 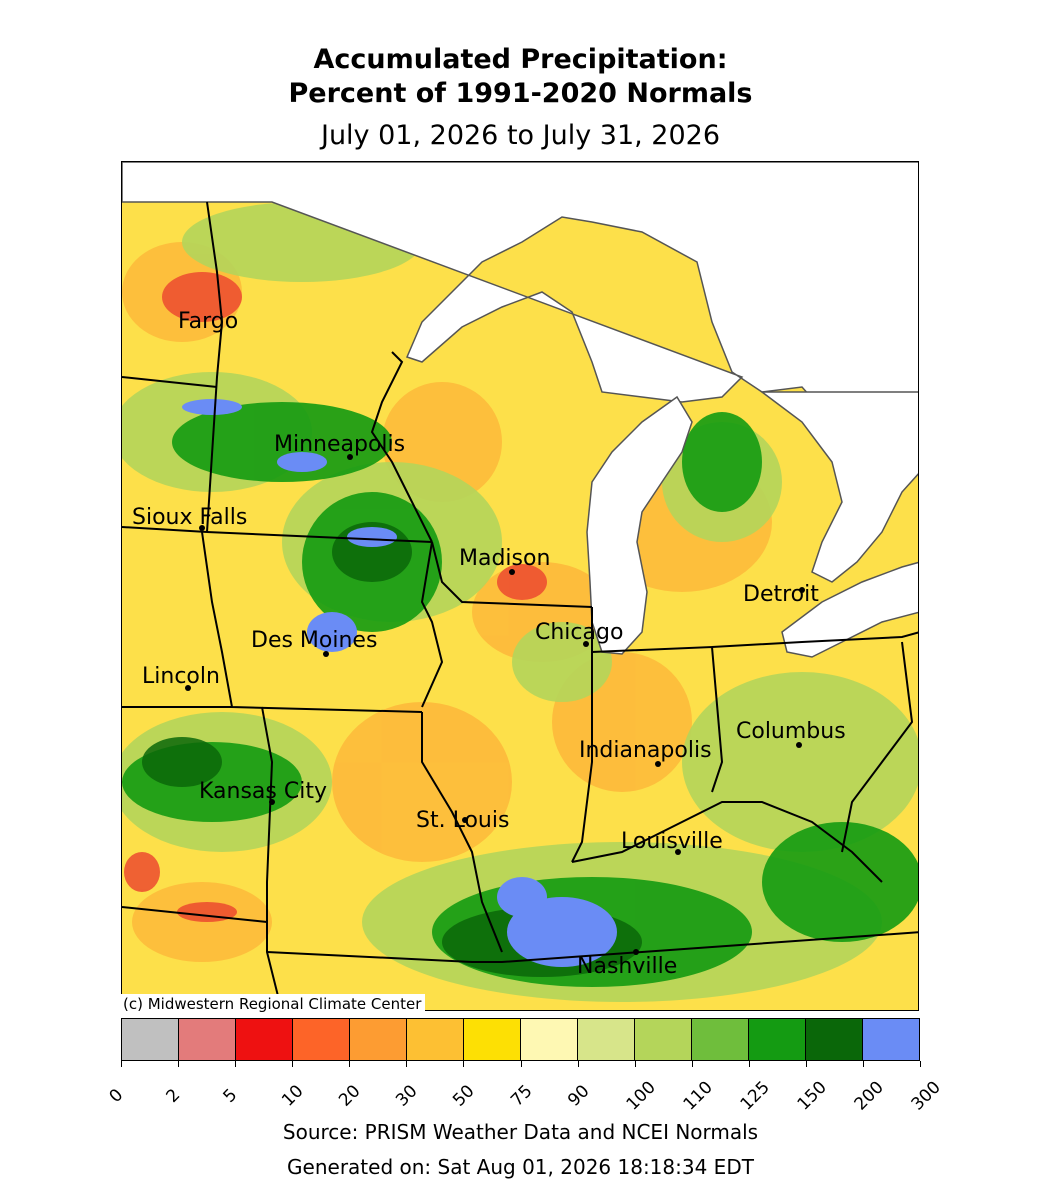 What do you see at coordinates (462, 820) in the screenshot?
I see `city-label-st-louis: St. Louis` at bounding box center [462, 820].